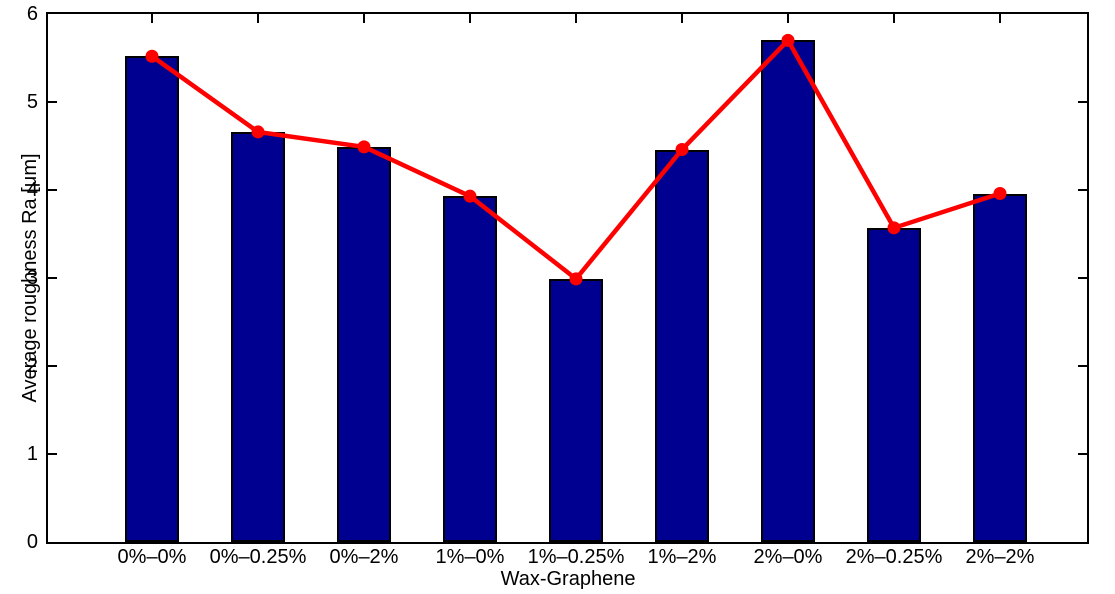 Image resolution: width=1115 pixels, height=594 pixels. Describe the element at coordinates (32, 14) in the screenshot. I see `y-tick-label: 6` at that location.